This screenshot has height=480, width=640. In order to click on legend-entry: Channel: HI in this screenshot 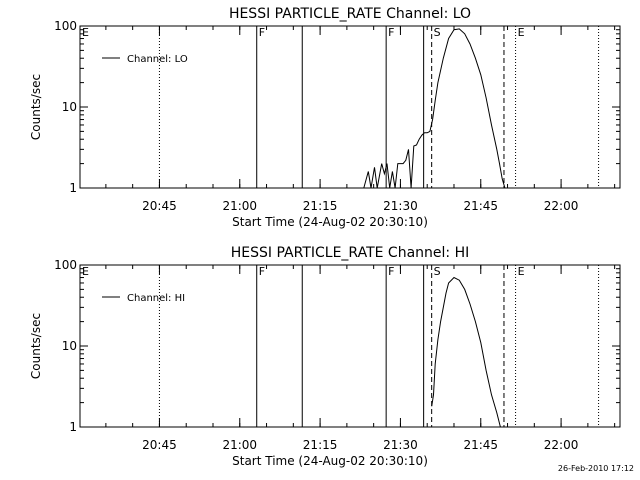, I will do `click(156, 298)`.